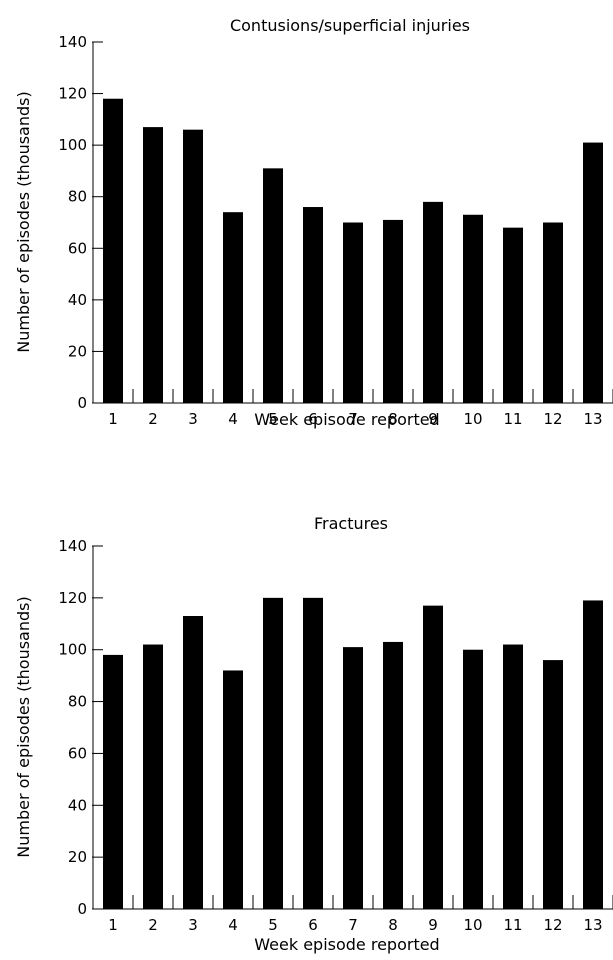 Image resolution: width=613 pixels, height=960 pixels. What do you see at coordinates (351, 523) in the screenshot?
I see `chart-title: Fractures` at bounding box center [351, 523].